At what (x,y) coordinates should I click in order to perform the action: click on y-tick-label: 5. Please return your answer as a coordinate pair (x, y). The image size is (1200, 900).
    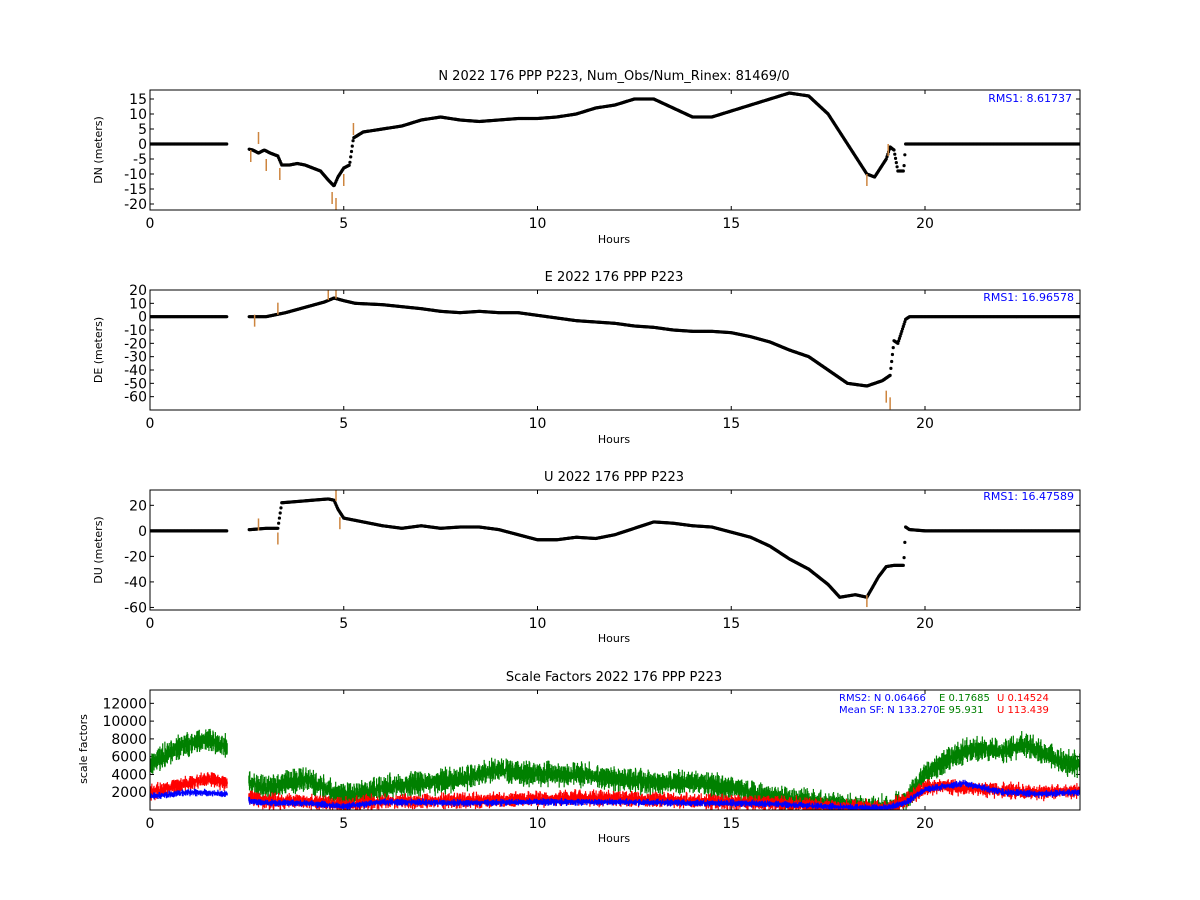
    Looking at the image, I should click on (142, 130).